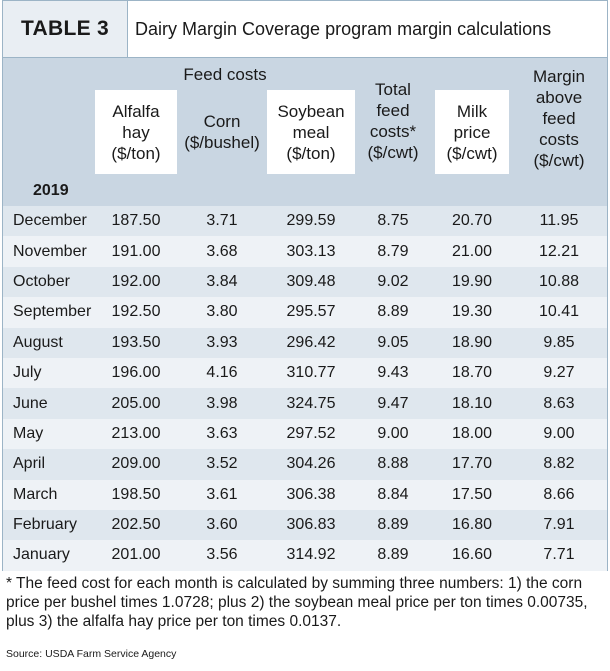 This screenshot has height=671, width=610. I want to click on alfalfa-cell: 205.00, so click(136, 403).